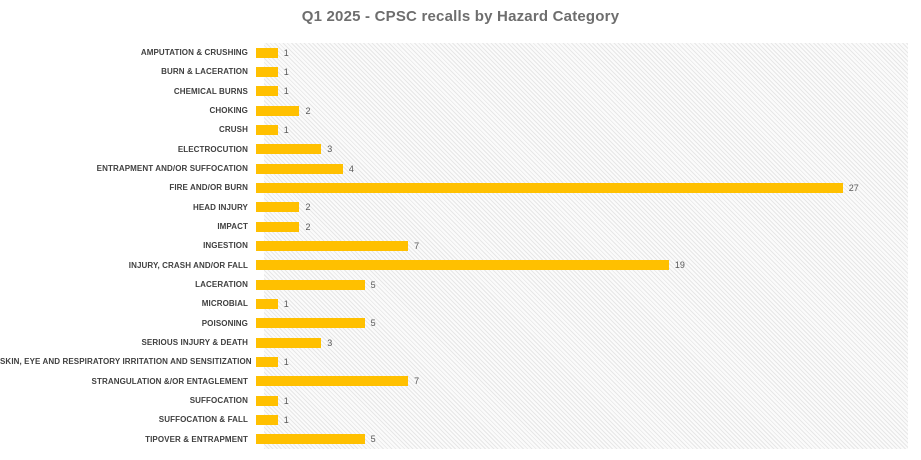 The width and height of the screenshot is (921, 460). I want to click on chart-row: POISONING 5, so click(454, 323).